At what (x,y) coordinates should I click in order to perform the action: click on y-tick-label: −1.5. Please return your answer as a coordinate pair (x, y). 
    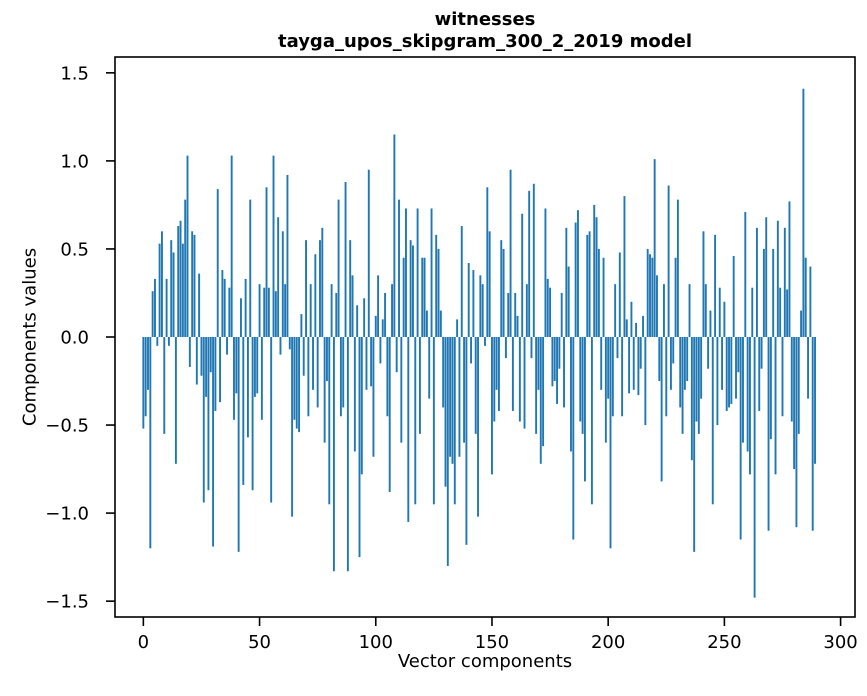
    Looking at the image, I should click on (67, 602).